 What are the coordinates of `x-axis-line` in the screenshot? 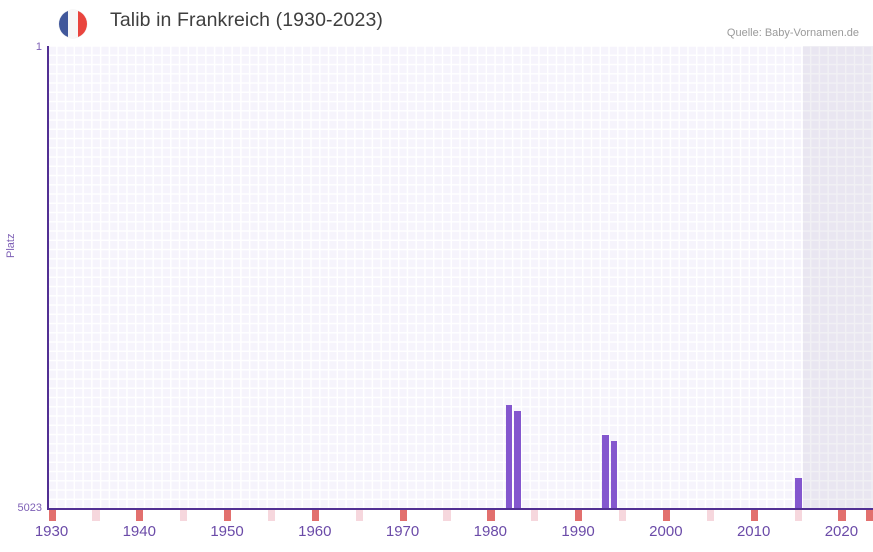 It's located at (460, 509).